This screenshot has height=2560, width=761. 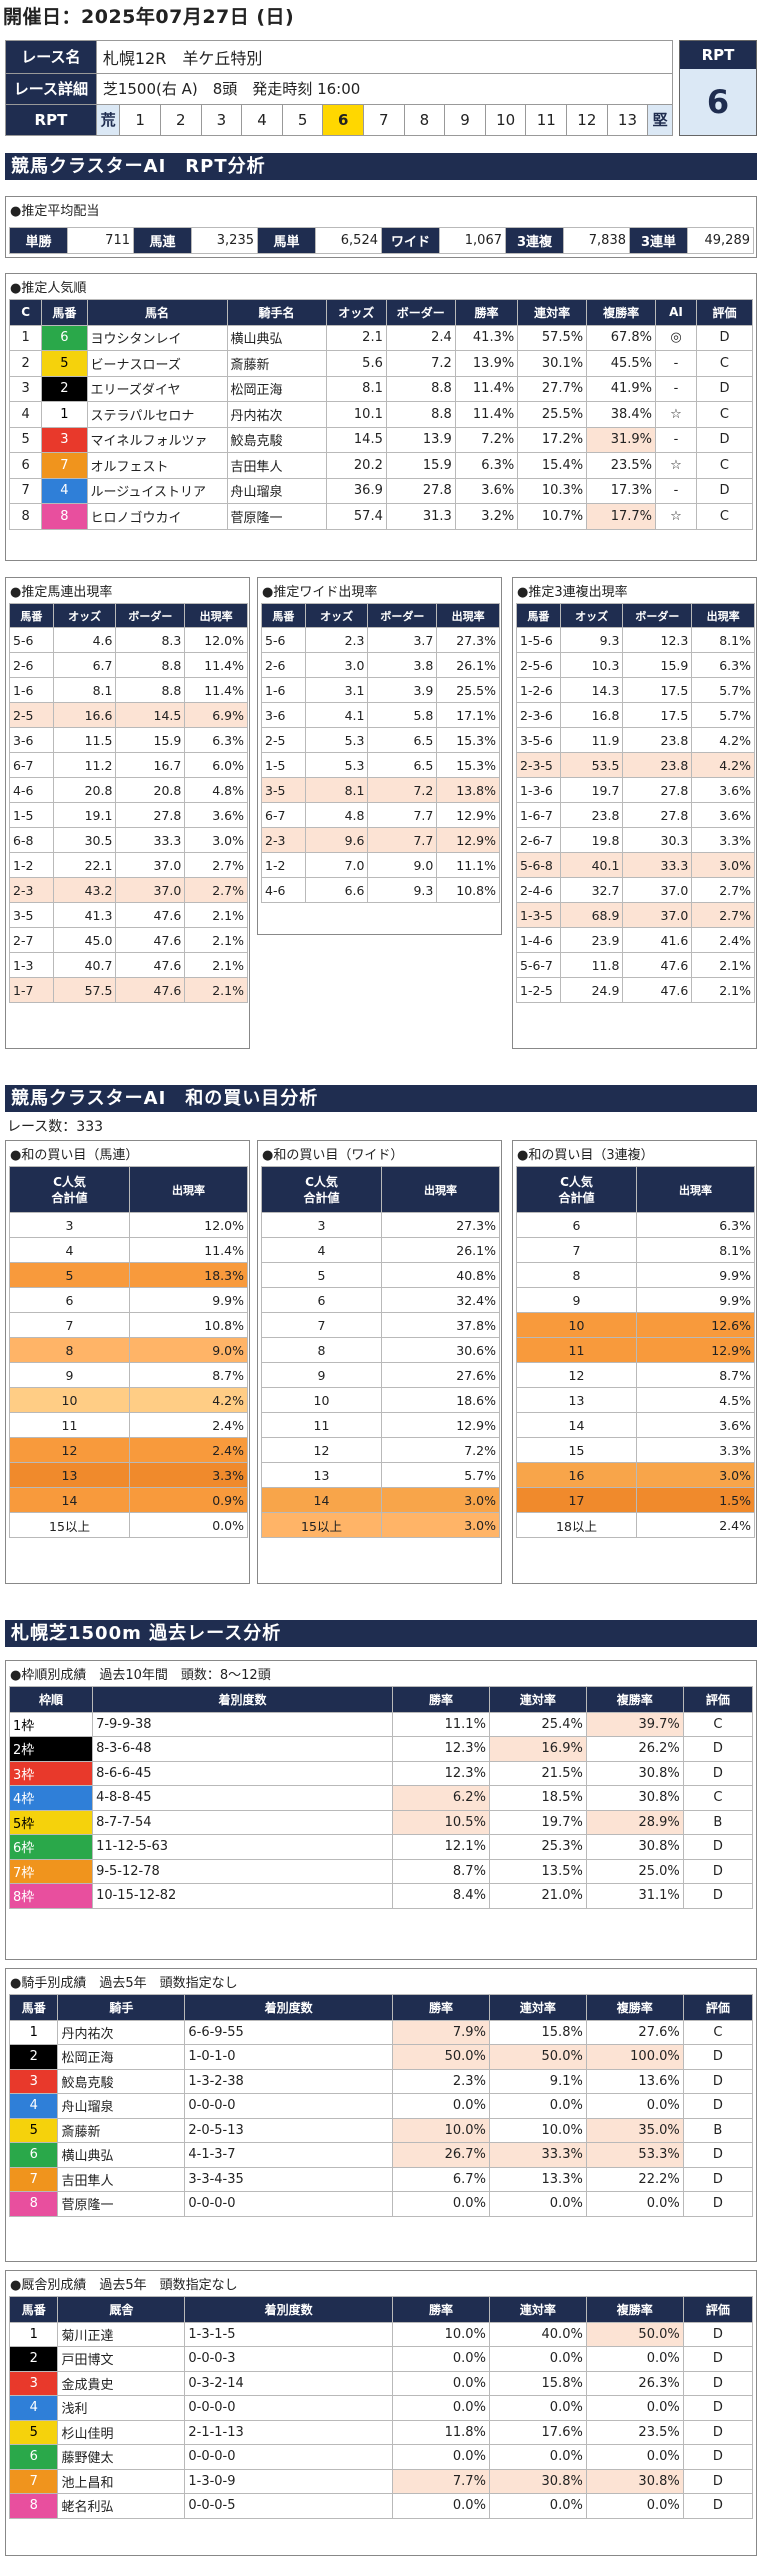 What do you see at coordinates (486, 465) in the screenshot?
I see `popularity-cell: 6.3%` at bounding box center [486, 465].